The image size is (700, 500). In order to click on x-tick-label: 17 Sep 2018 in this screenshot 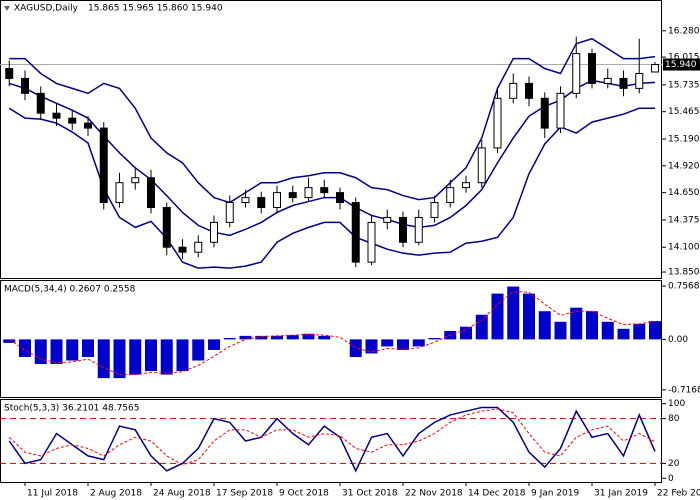, I will do `click(244, 494)`.